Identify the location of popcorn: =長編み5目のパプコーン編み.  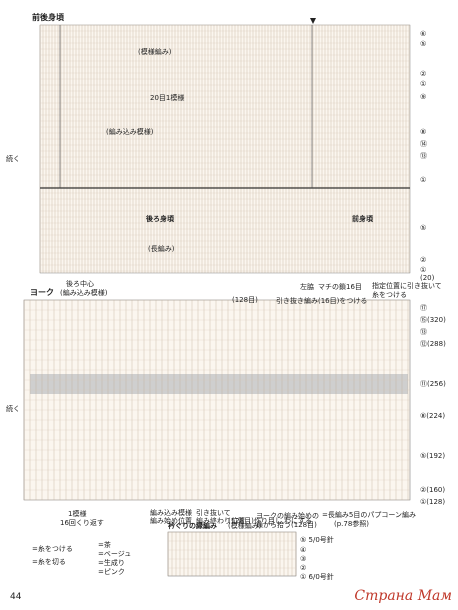
(369, 515).